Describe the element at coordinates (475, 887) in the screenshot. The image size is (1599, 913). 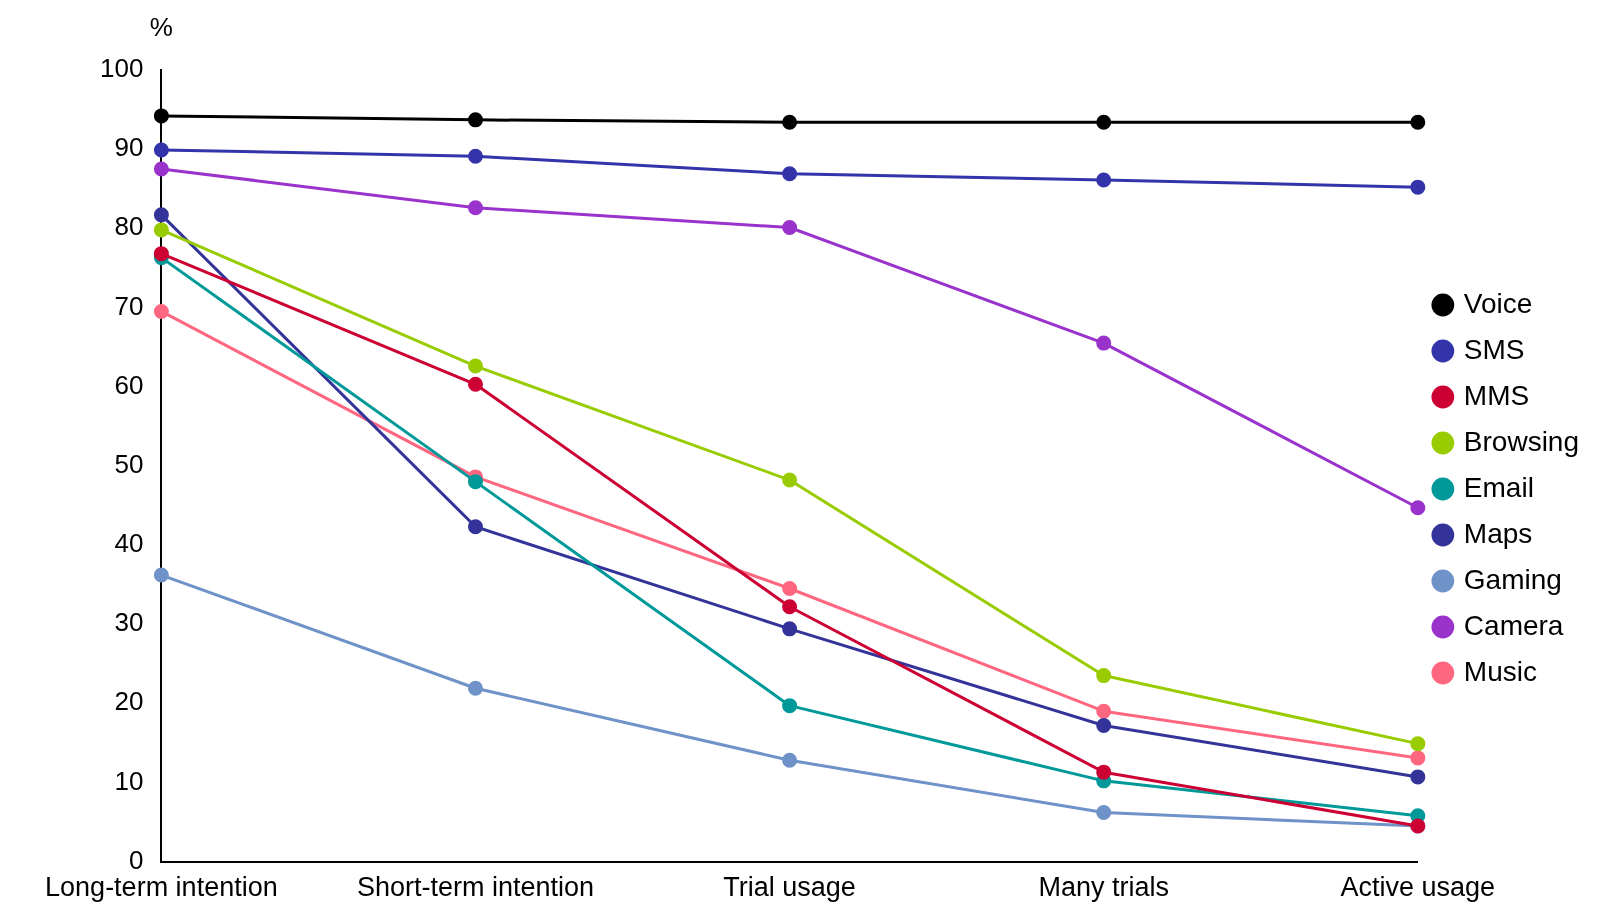
I see `x-tick-label: Short-term intention` at that location.